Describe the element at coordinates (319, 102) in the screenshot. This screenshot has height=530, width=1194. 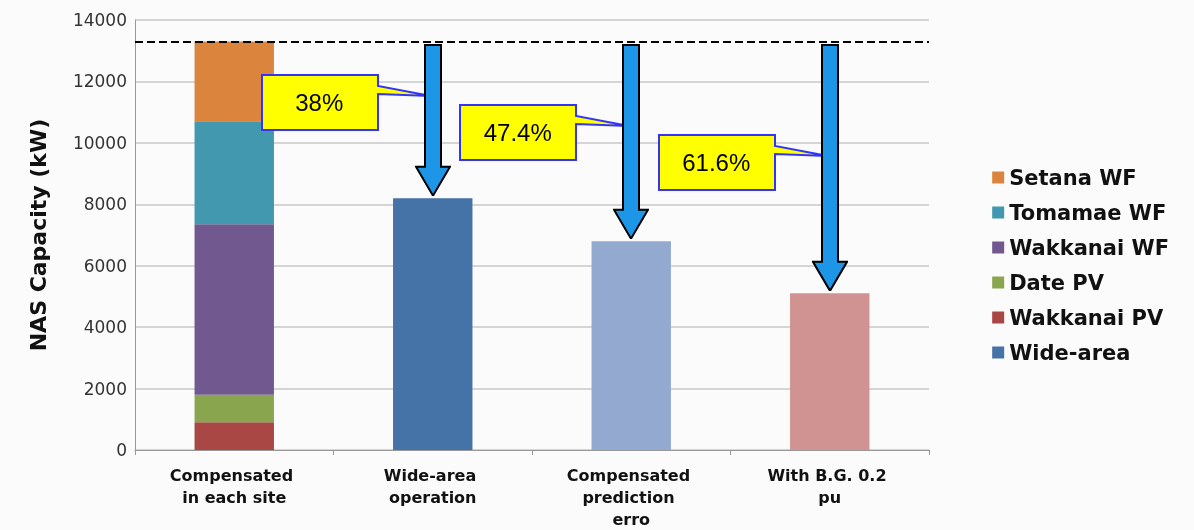
I see `annotation: 38%` at that location.